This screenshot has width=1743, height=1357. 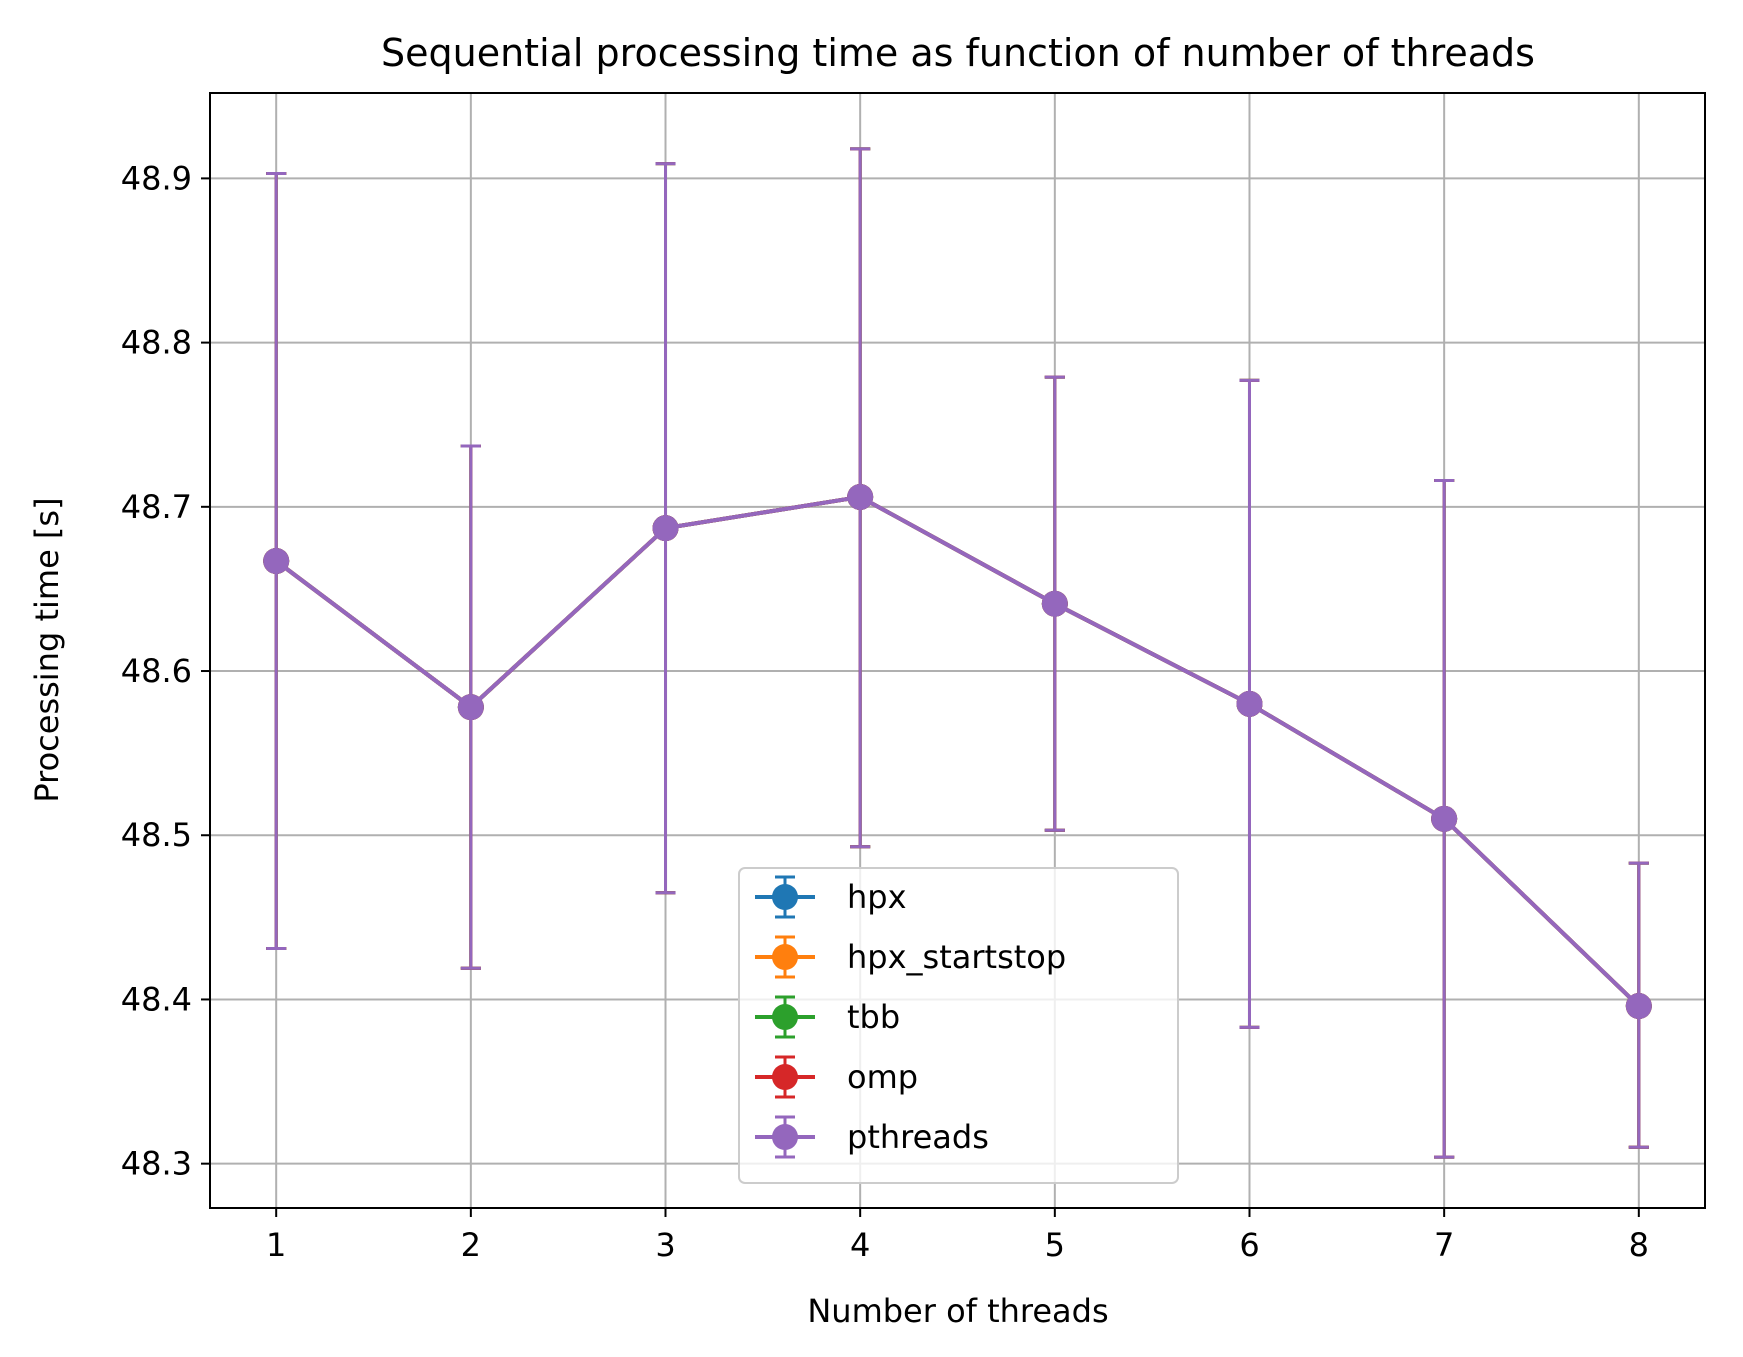 I want to click on x-tick-label: 6, so click(x=1249, y=1245).